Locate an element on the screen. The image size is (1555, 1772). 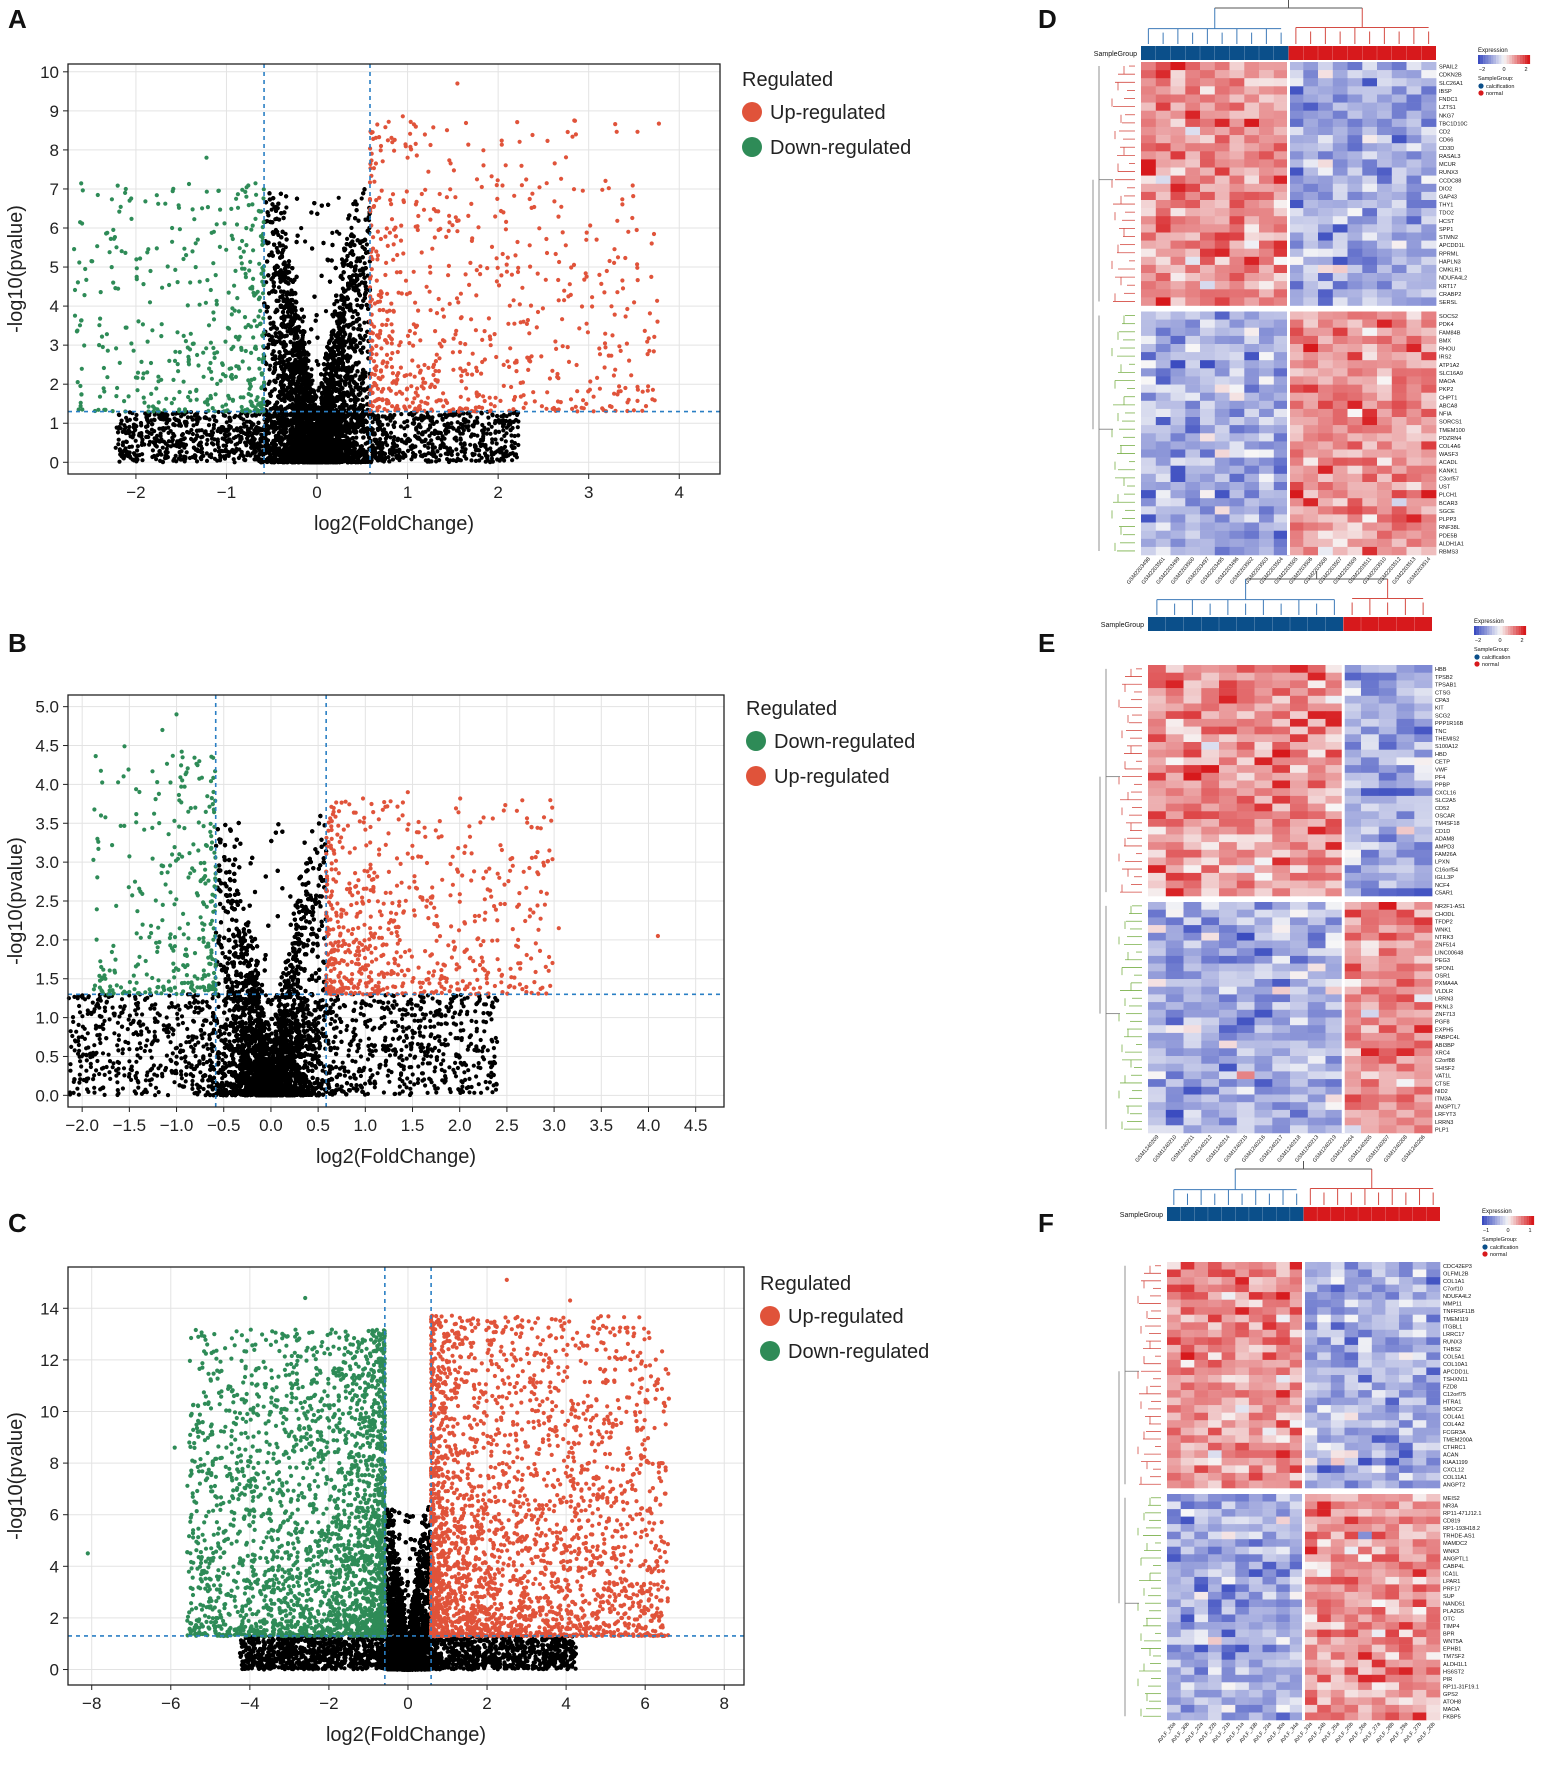
panel-letter-F: F is located at coordinates (1046, 1223).